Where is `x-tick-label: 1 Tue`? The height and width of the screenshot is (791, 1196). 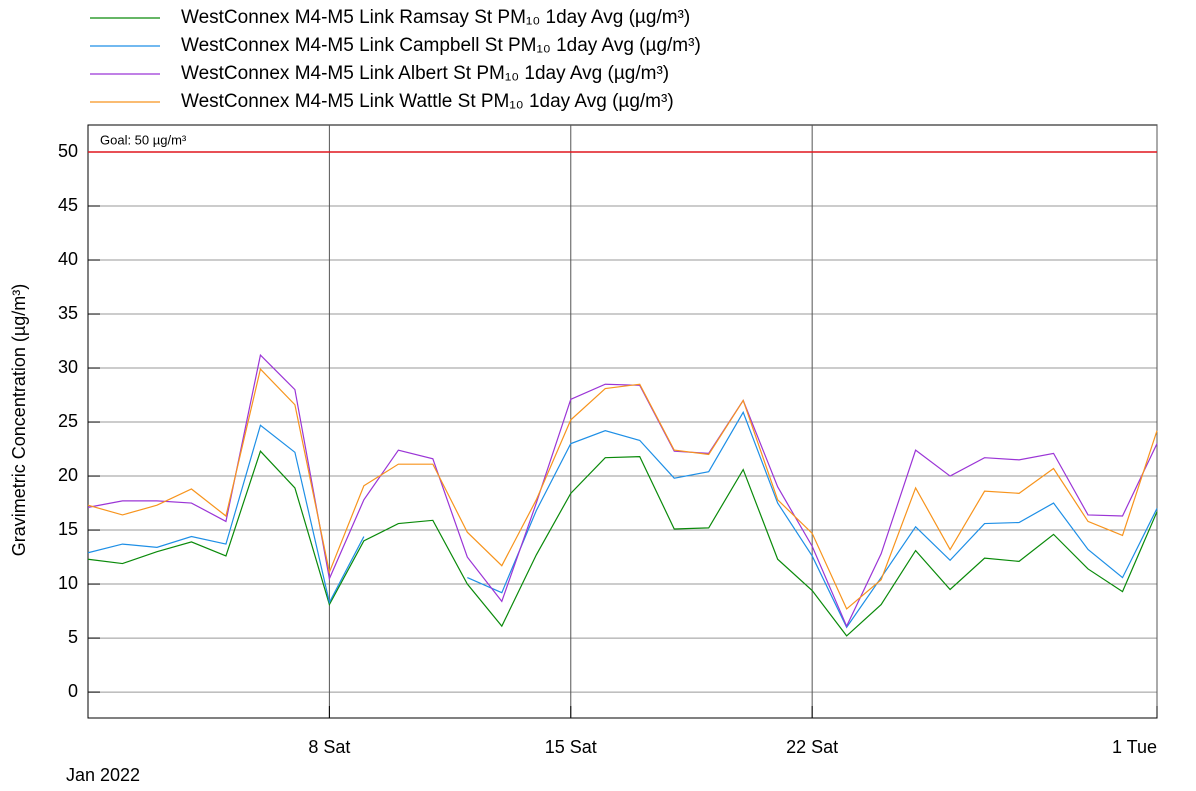
x-tick-label: 1 Tue is located at coordinates (1134, 747).